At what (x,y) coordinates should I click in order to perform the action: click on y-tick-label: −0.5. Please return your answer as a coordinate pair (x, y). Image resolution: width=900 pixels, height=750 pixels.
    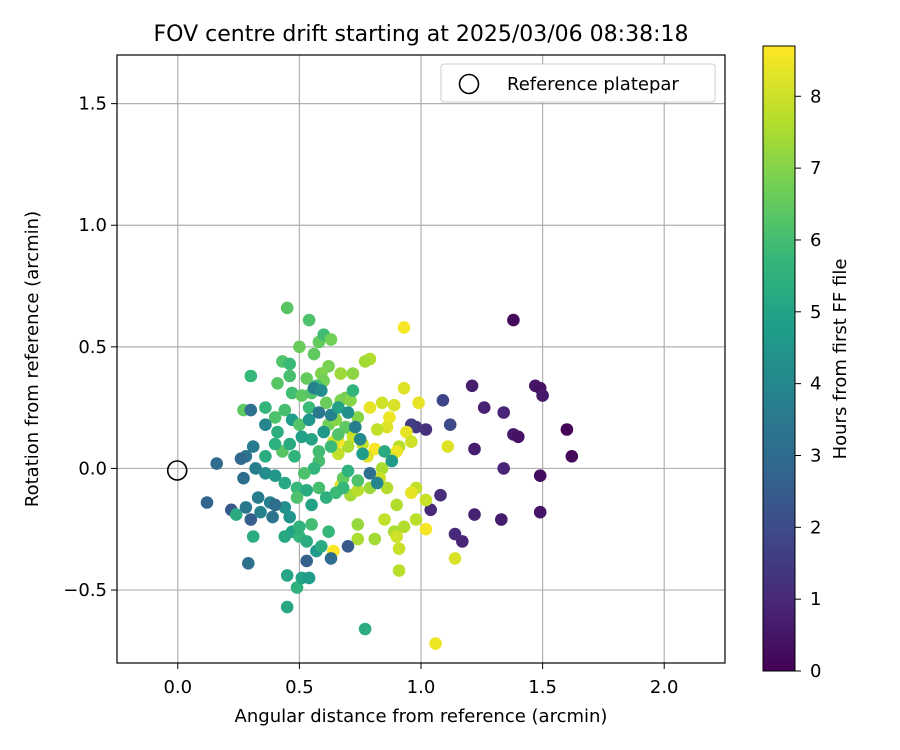
    Looking at the image, I should click on (85, 590).